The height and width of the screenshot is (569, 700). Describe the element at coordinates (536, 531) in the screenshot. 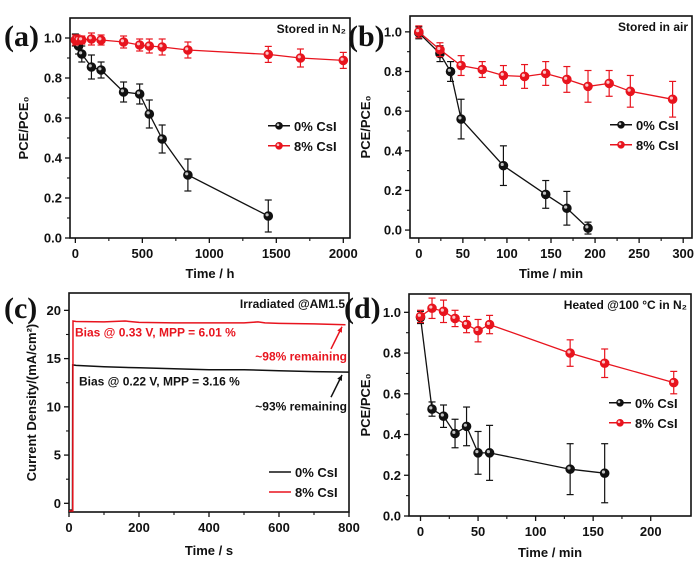

I see `x-tick-label: 100` at that location.